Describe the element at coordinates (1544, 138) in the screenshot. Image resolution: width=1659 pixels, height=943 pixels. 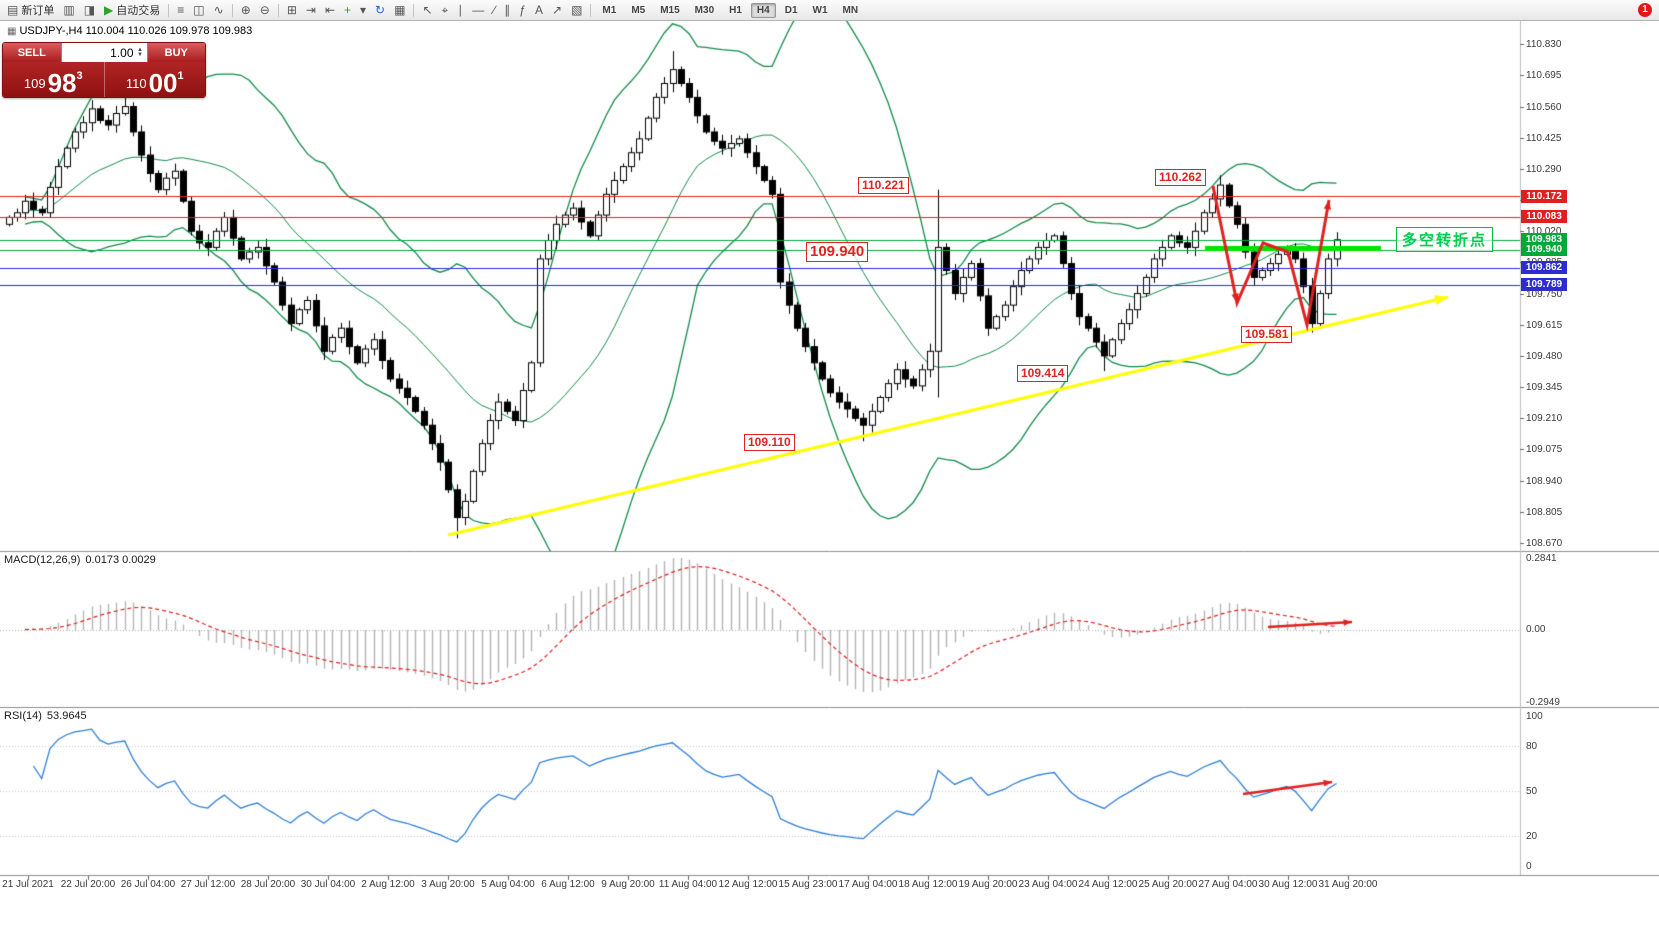
I see `price-tick-label: 110.425` at that location.